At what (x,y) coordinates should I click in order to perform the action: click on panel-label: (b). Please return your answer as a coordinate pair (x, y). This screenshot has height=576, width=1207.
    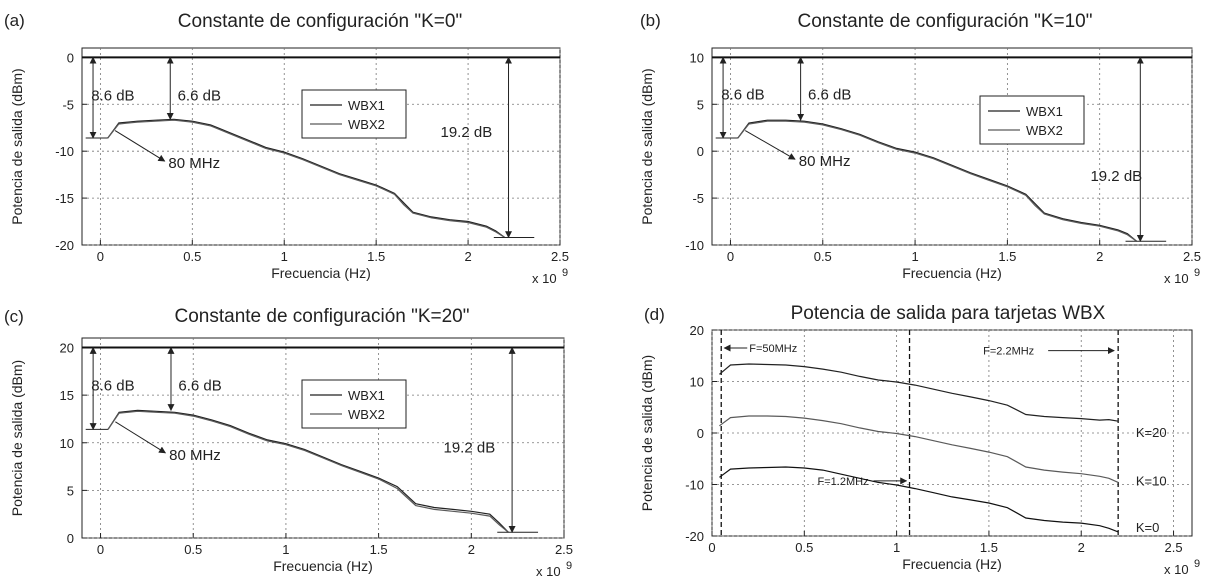
    Looking at the image, I should click on (650, 20).